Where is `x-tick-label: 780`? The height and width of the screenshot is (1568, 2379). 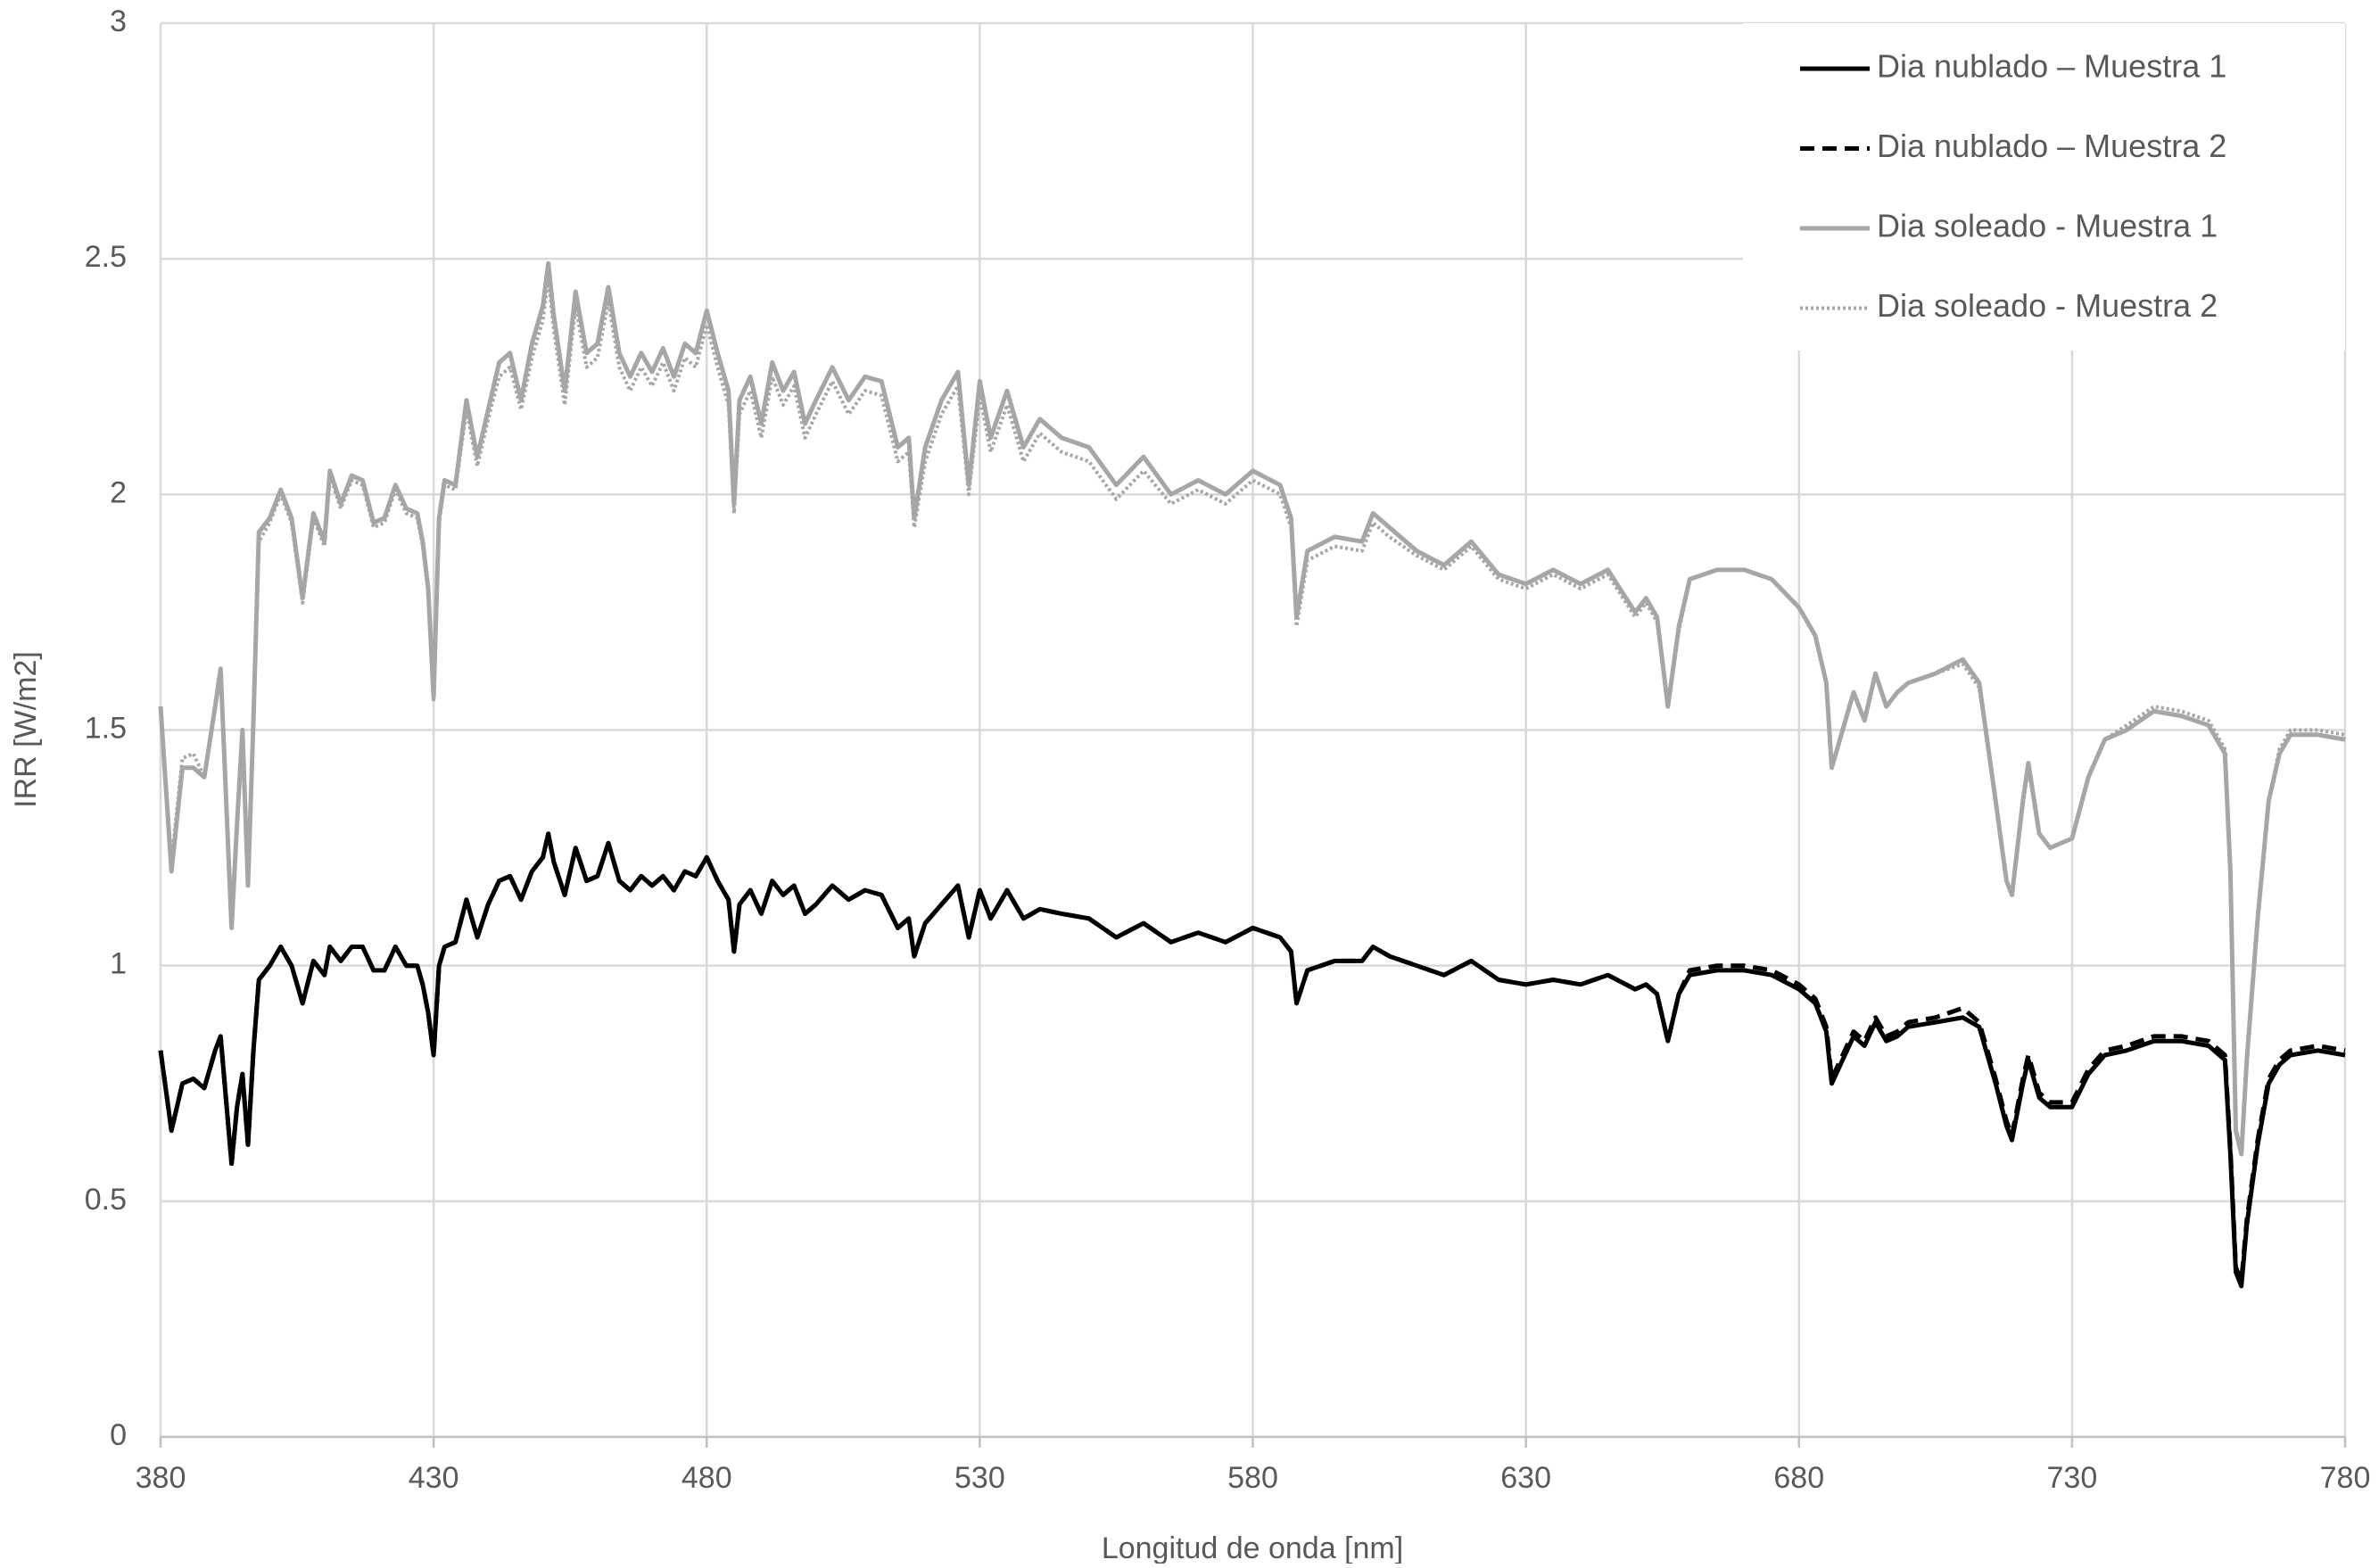 x-tick-label: 780 is located at coordinates (2345, 1478).